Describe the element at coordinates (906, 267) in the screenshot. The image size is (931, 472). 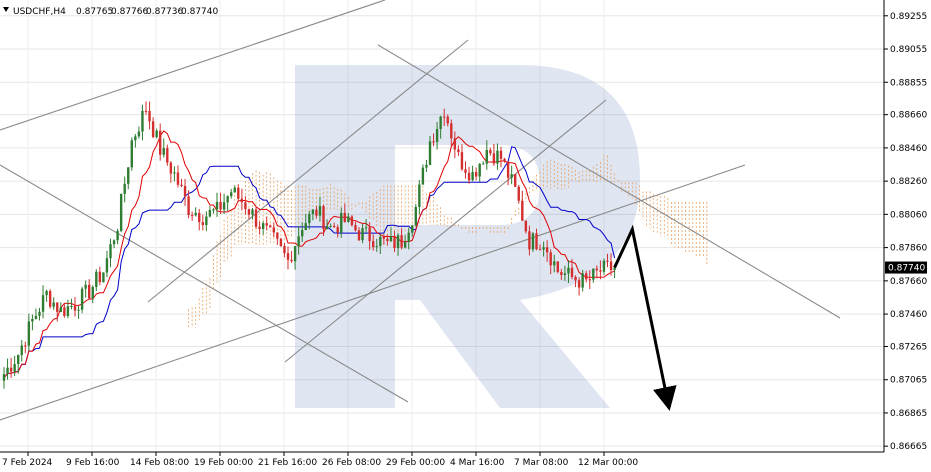
I see `current-price-badge: 0.87740` at that location.